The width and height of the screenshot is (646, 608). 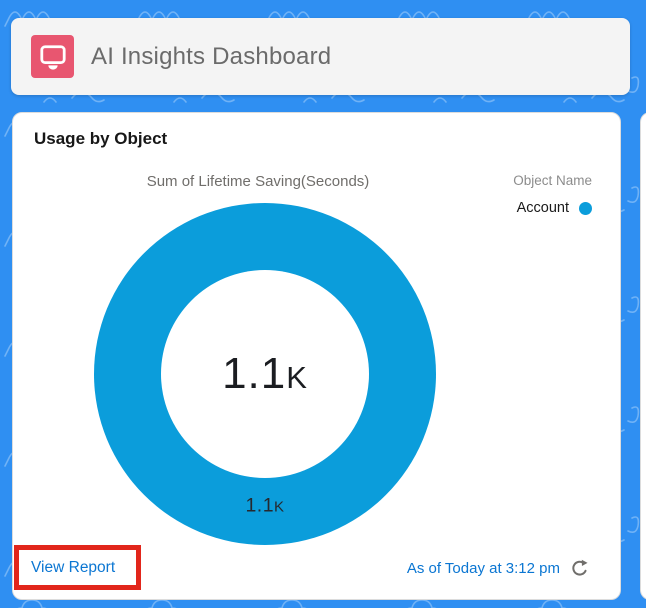 I want to click on donut-hole: 1.1K, so click(x=265, y=374).